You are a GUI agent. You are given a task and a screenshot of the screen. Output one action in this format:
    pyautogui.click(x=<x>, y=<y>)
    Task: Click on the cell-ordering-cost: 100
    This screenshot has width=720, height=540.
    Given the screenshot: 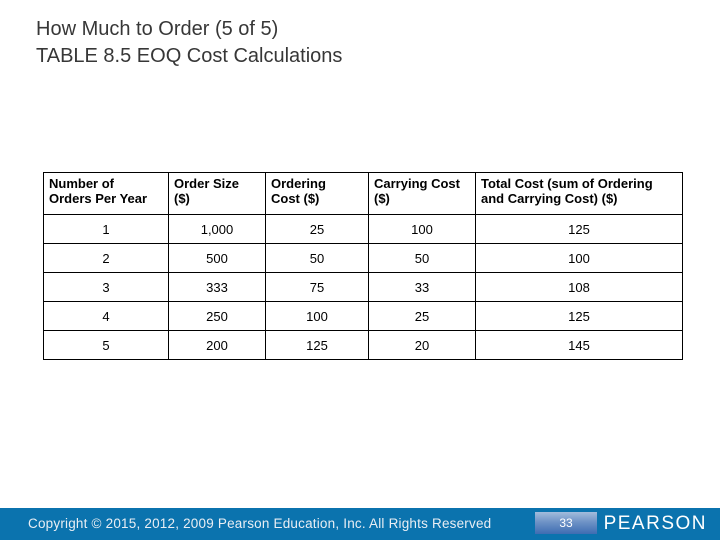 What is the action you would take?
    pyautogui.click(x=317, y=316)
    